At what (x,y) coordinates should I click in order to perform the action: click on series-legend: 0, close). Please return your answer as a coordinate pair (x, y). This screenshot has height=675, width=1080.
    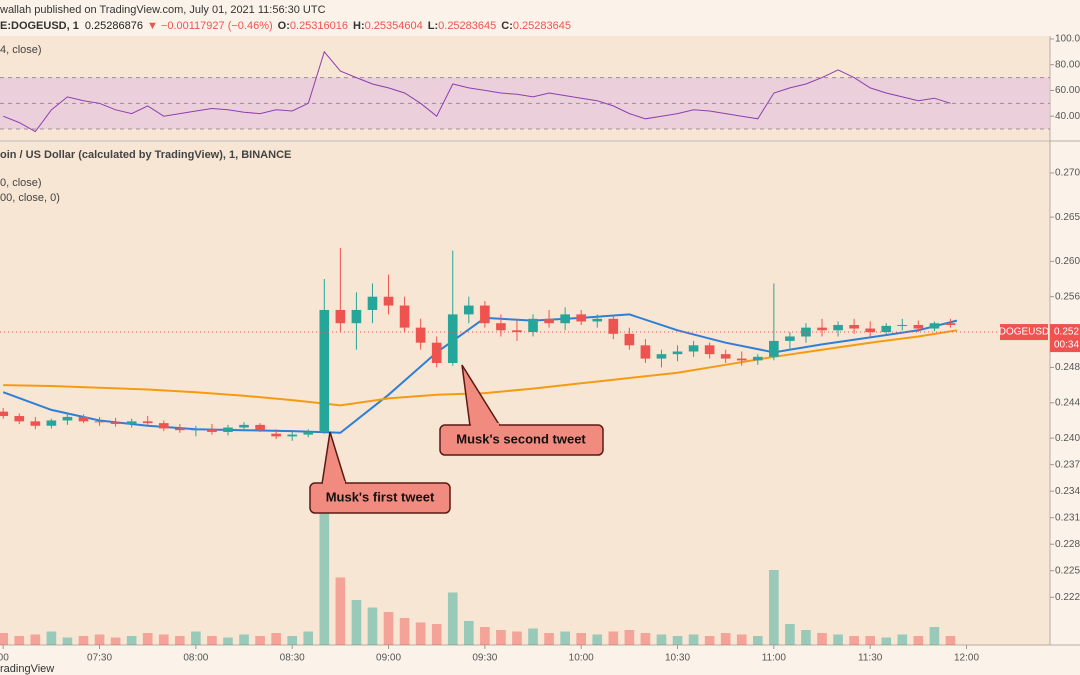
    Looking at the image, I should click on (21, 183).